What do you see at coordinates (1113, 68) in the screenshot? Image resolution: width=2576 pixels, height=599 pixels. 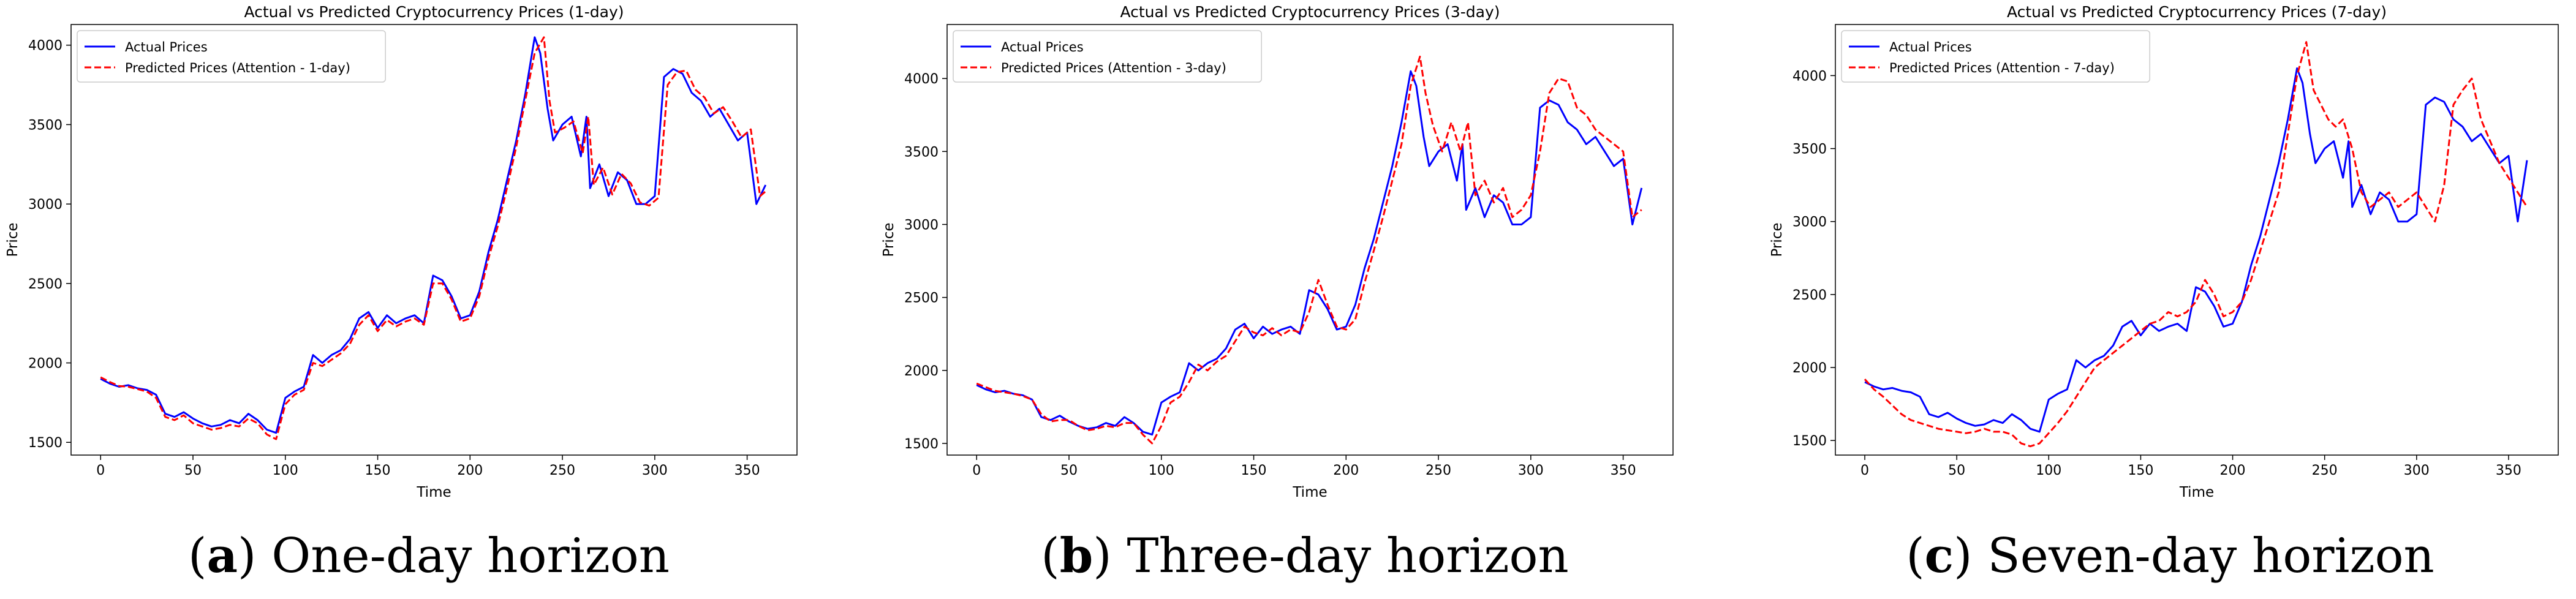 I see `legend-label: Predicted Prices (Attention - 3-day)` at bounding box center [1113, 68].